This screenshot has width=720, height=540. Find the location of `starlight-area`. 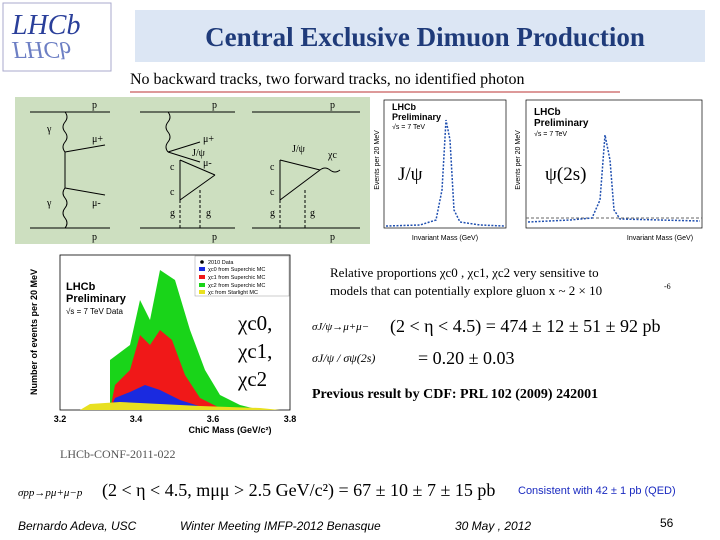

starlight-area is located at coordinates (180, 406).